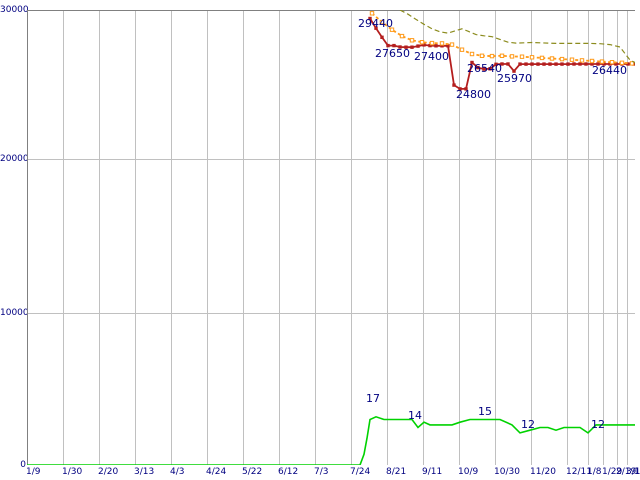 Image resolution: width=640 pixels, height=480 pixels. Describe the element at coordinates (216, 472) in the screenshot. I see `x-tick-label: 4/24` at that location.